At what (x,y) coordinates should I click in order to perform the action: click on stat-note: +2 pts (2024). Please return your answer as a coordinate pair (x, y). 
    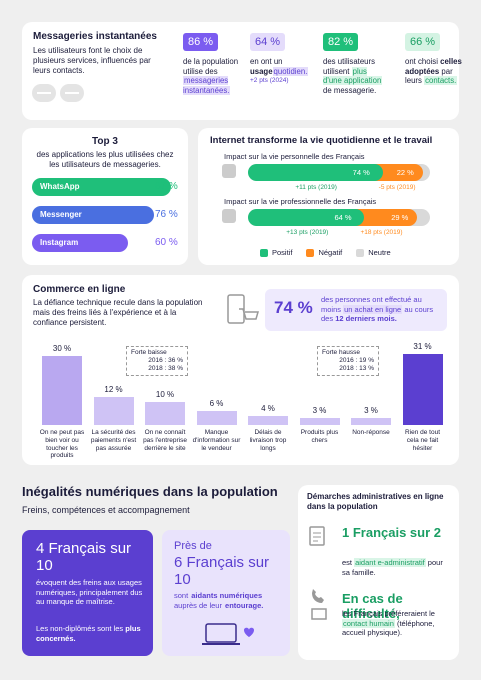
    Looking at the image, I should click on (269, 80).